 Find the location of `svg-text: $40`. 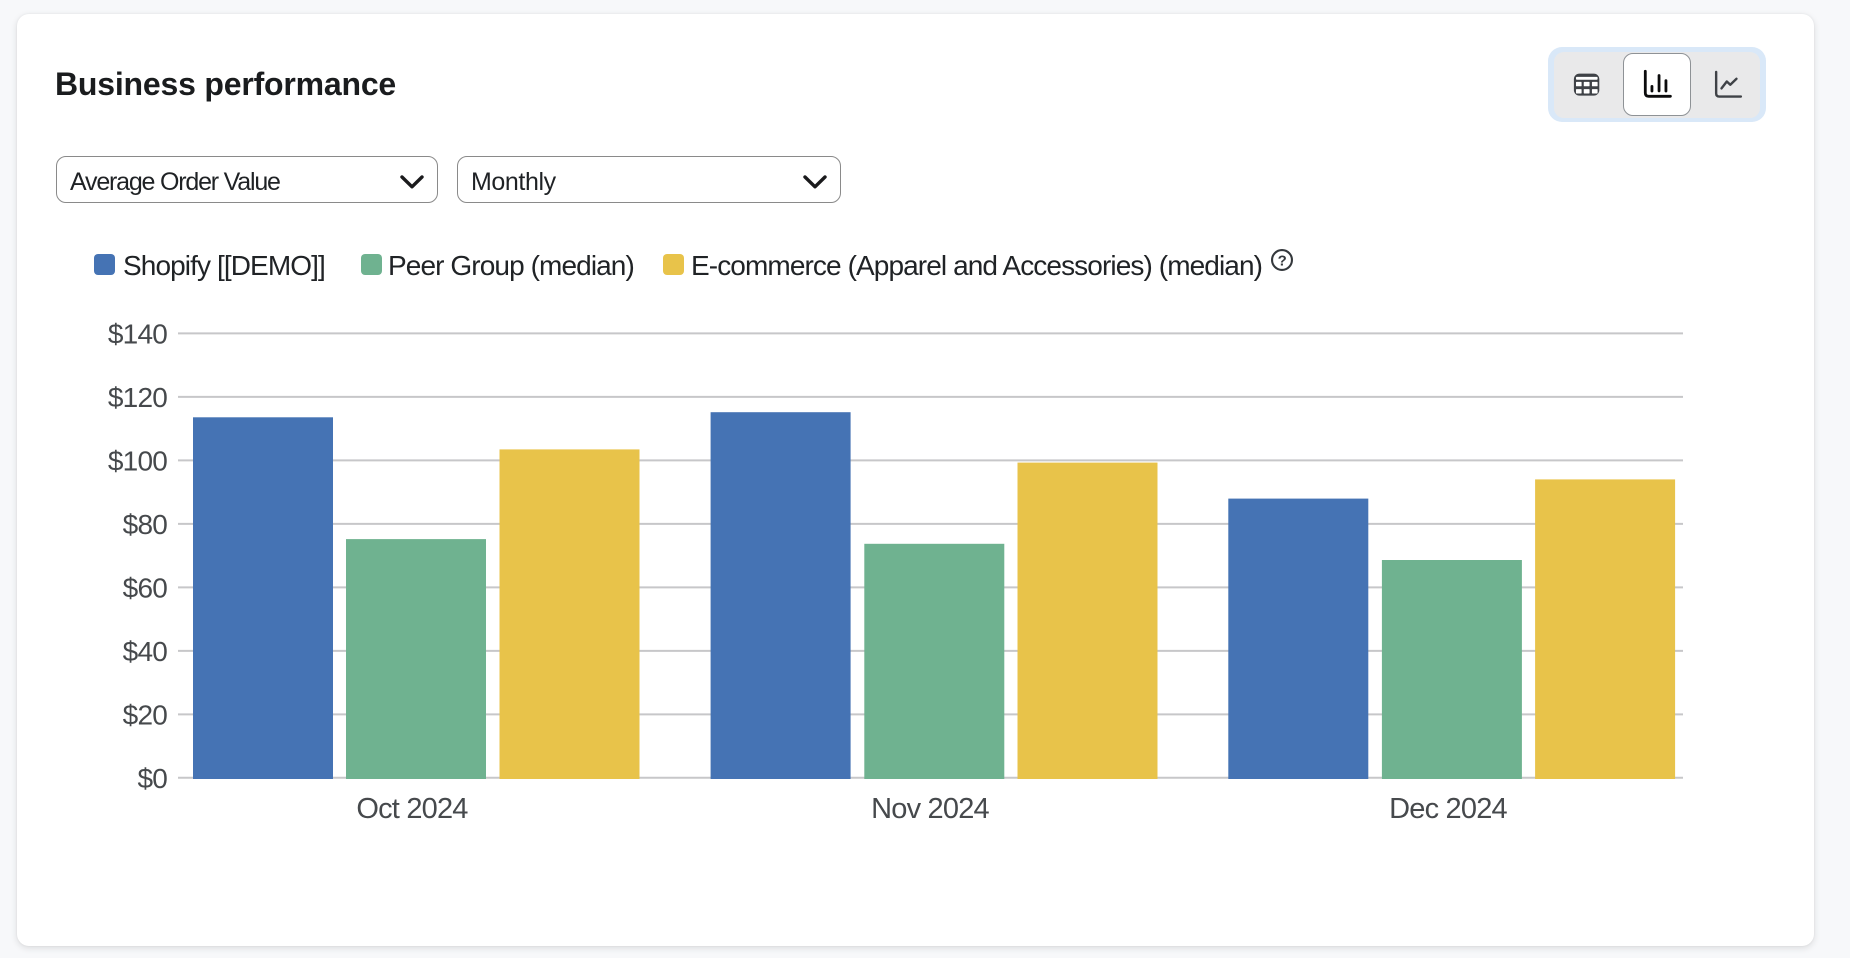

svg-text: $40 is located at coordinates (145, 651).